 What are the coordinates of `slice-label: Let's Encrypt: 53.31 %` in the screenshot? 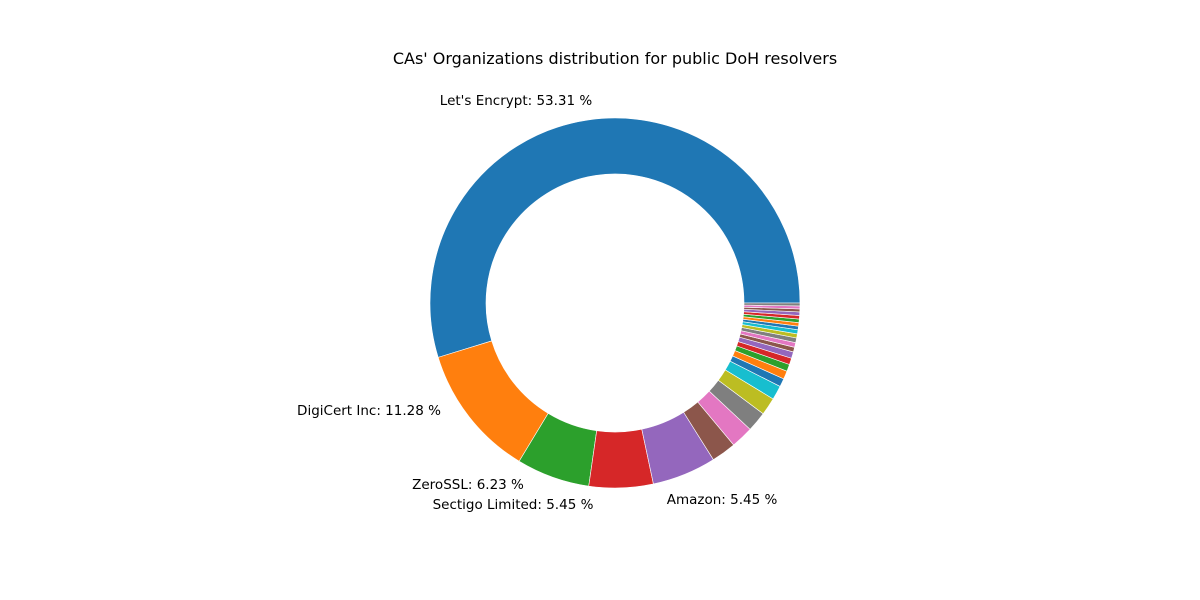 It's located at (516, 101).